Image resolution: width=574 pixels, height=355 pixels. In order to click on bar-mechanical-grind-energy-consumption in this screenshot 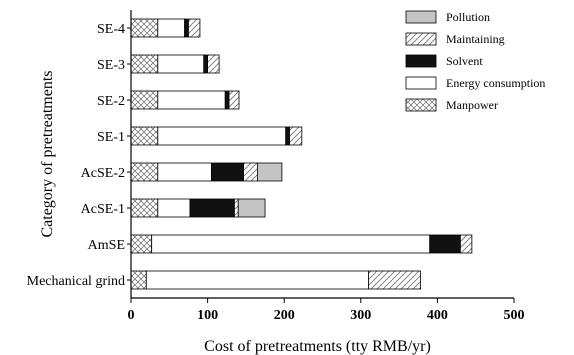, I will do `click(257, 280)`.